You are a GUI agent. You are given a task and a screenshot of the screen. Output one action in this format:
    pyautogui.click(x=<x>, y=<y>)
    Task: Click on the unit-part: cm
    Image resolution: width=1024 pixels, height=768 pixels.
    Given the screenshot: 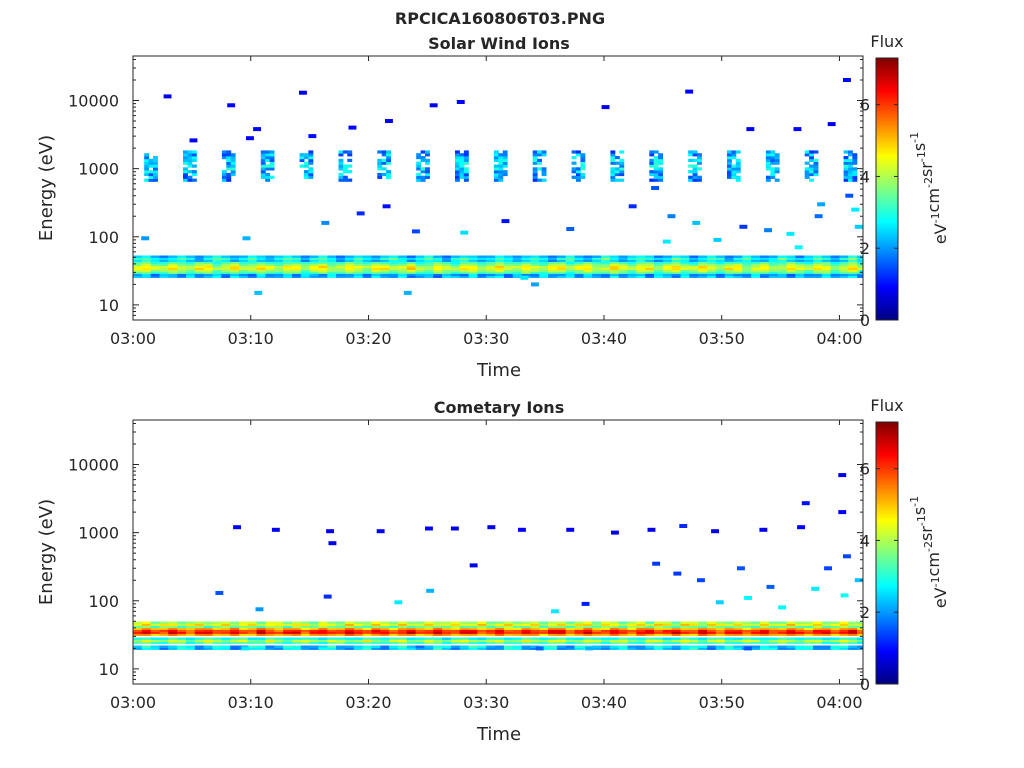 What is the action you would take?
    pyautogui.click(x=933, y=564)
    